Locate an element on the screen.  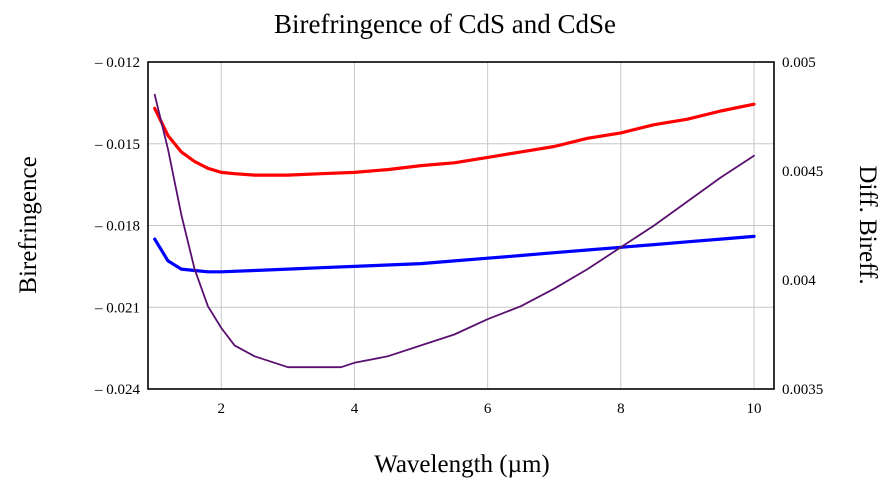
x-tick-labels: 2 4 6 8 10 is located at coordinates (490, 409).